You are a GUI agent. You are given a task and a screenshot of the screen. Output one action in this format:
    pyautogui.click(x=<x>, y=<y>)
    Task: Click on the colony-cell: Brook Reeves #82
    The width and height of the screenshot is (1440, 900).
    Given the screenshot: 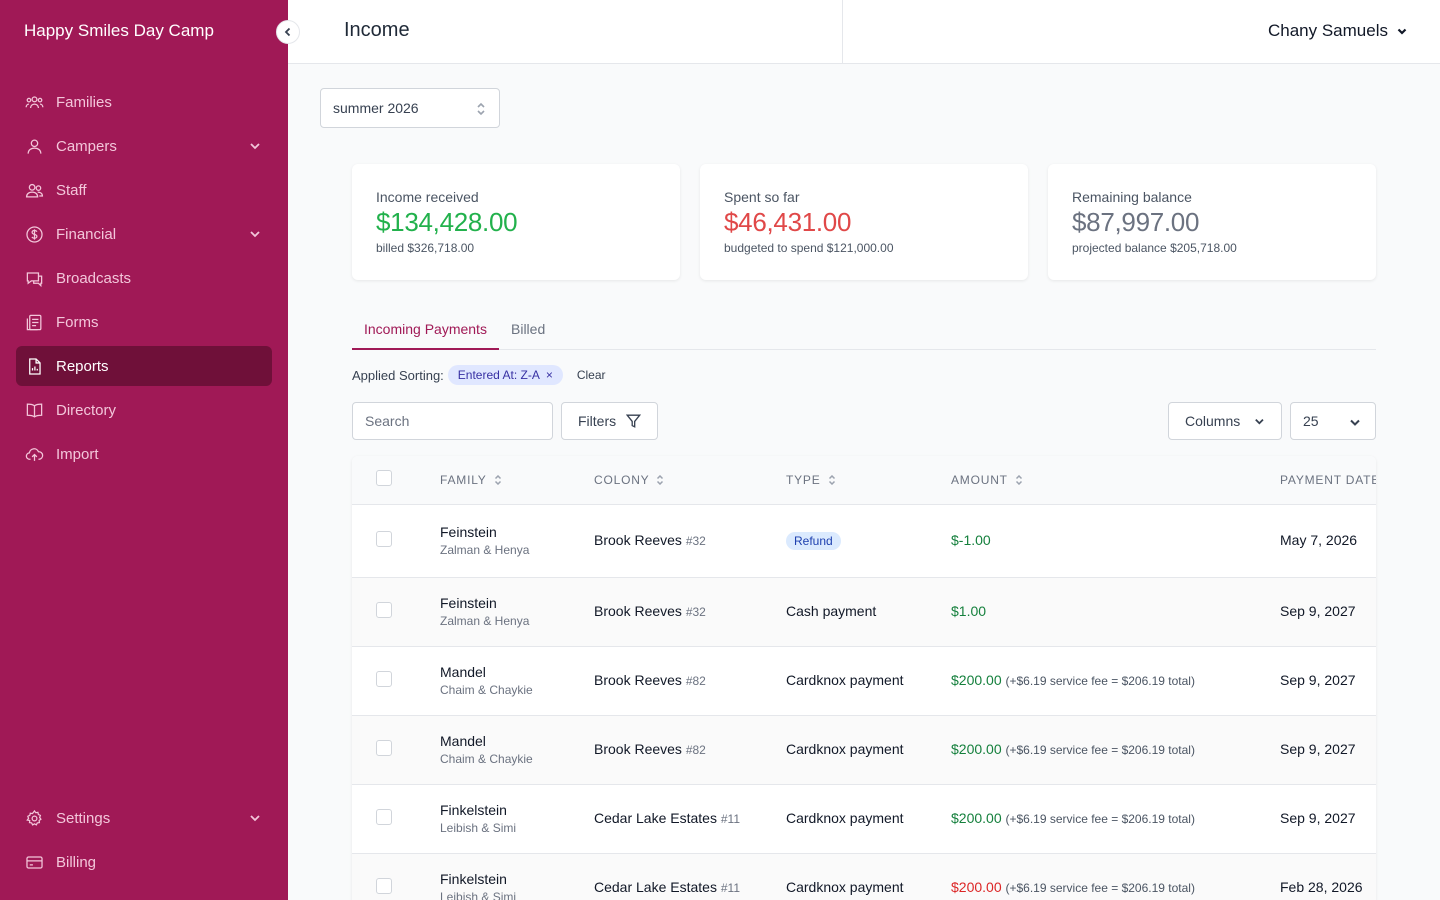 What is the action you would take?
    pyautogui.click(x=650, y=680)
    